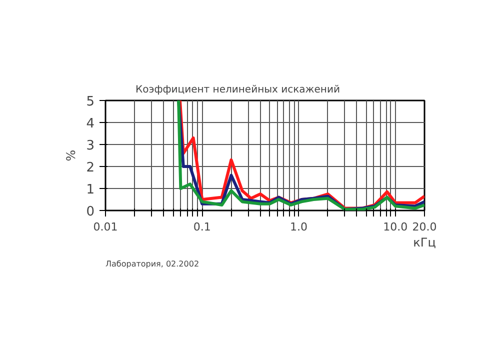  What do you see at coordinates (299, 227) in the screenshot?
I see `x-tick-label: 1.0` at bounding box center [299, 227].